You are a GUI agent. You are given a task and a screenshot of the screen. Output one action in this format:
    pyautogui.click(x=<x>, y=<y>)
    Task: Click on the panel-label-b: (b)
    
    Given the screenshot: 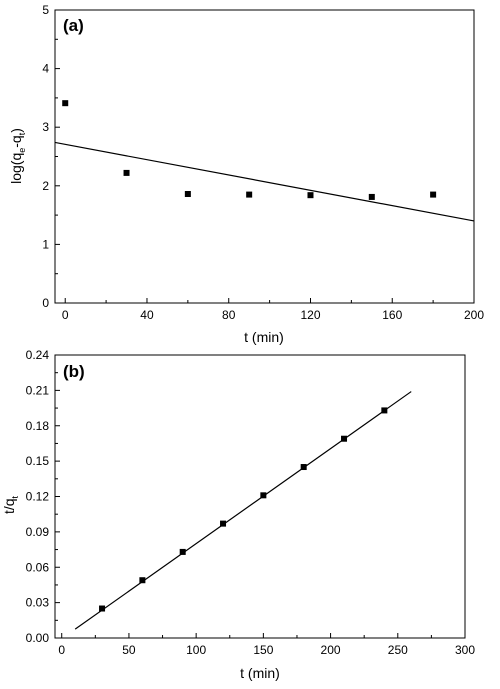 What is the action you would take?
    pyautogui.click(x=74, y=371)
    